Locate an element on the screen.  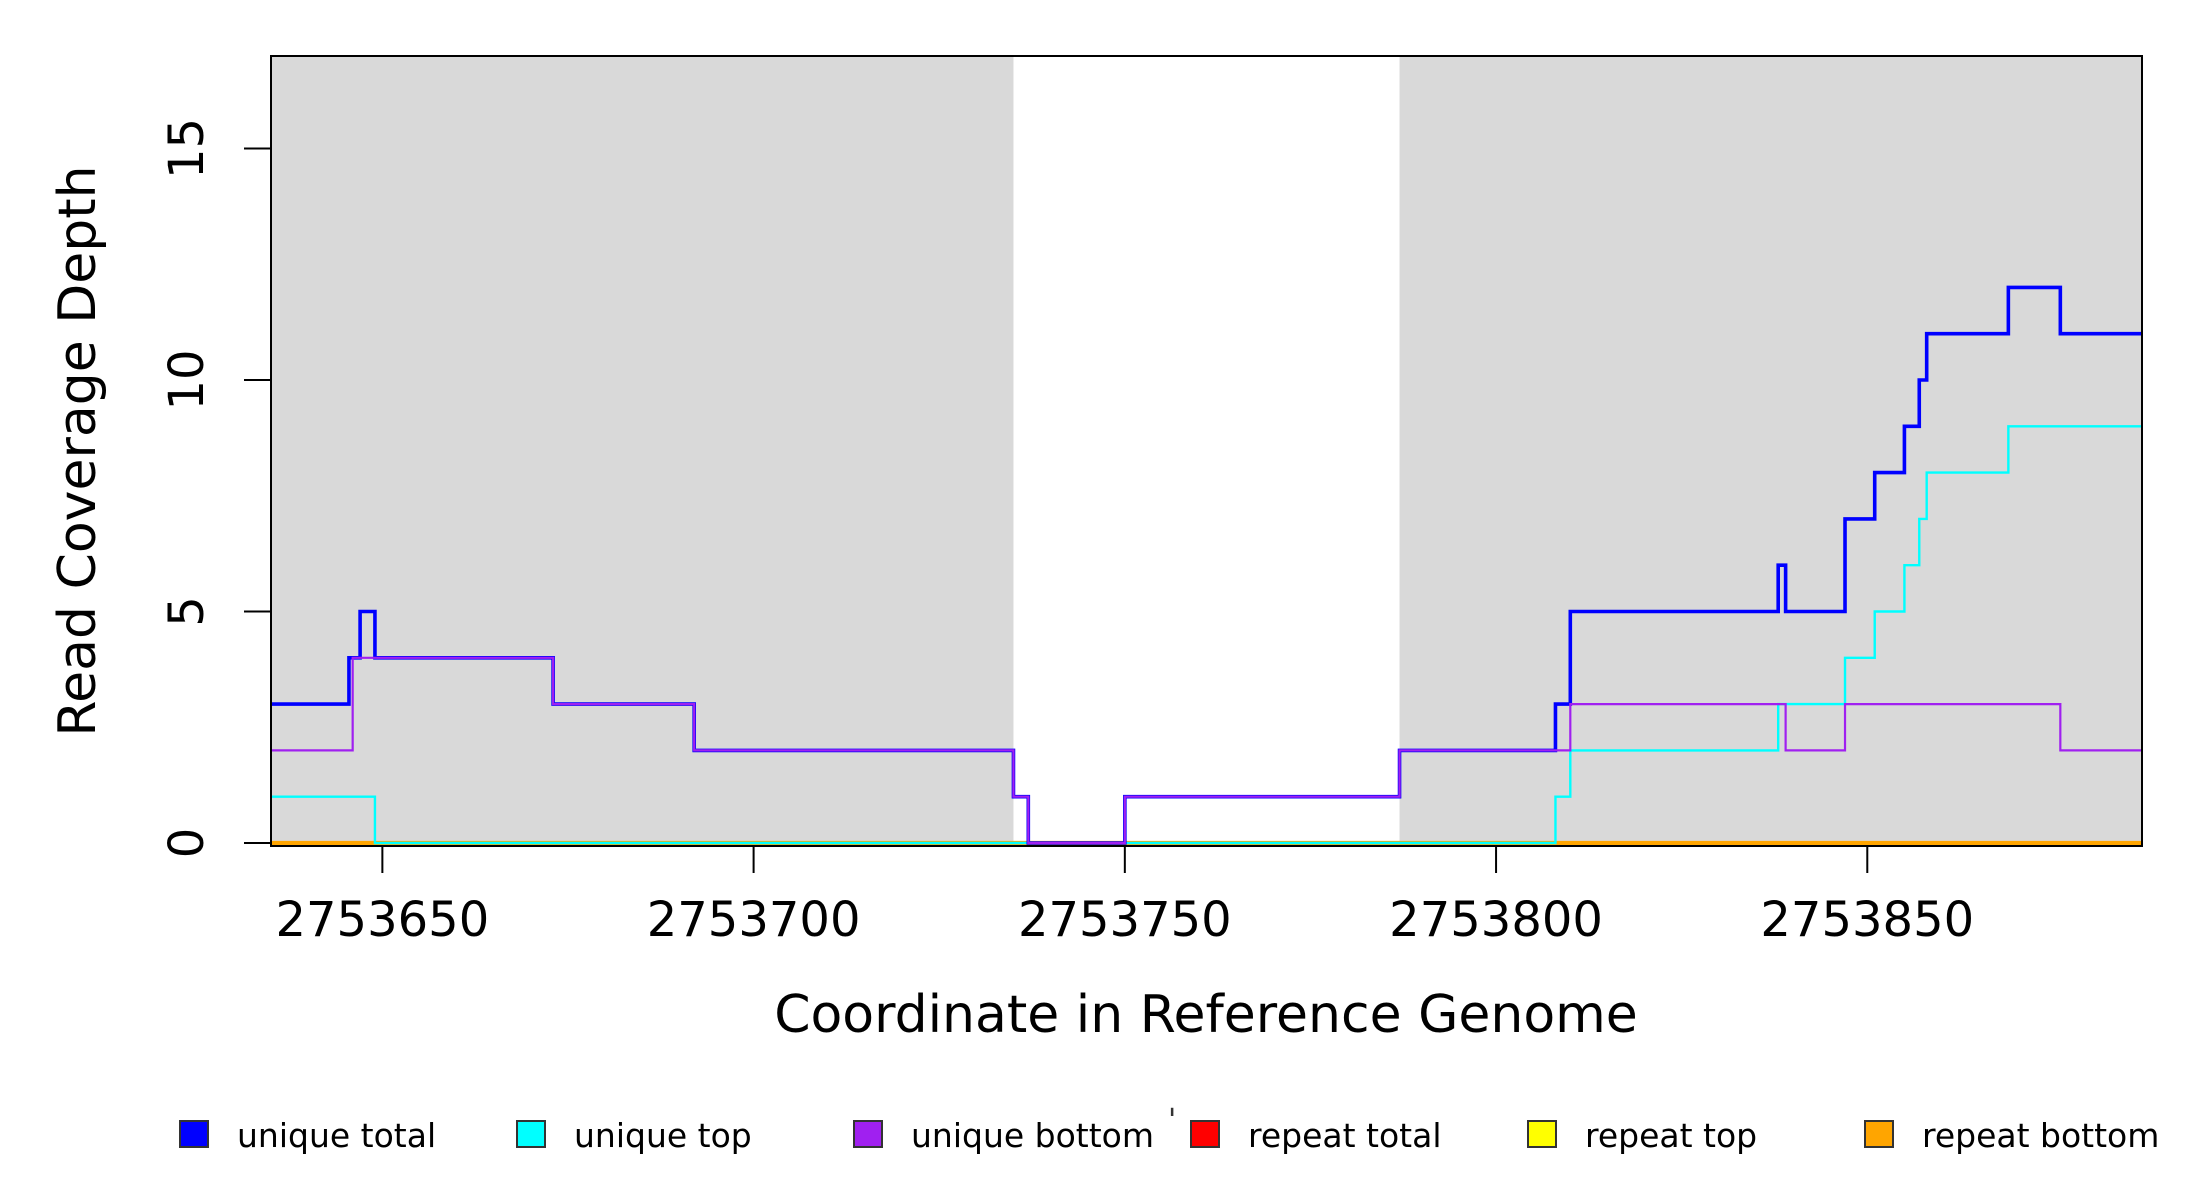
x-axis: 2753650 2753700 2753750 2753800 2753850 is located at coordinates (1124, 897).